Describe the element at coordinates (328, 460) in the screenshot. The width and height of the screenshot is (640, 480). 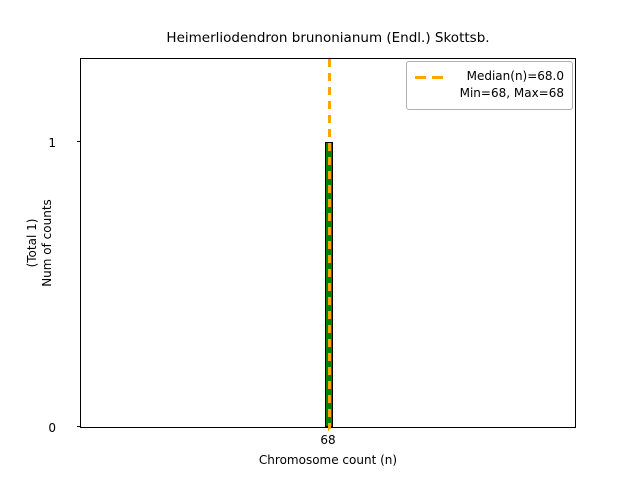
I see `x-axis-label: Chromosome count (n)` at that location.